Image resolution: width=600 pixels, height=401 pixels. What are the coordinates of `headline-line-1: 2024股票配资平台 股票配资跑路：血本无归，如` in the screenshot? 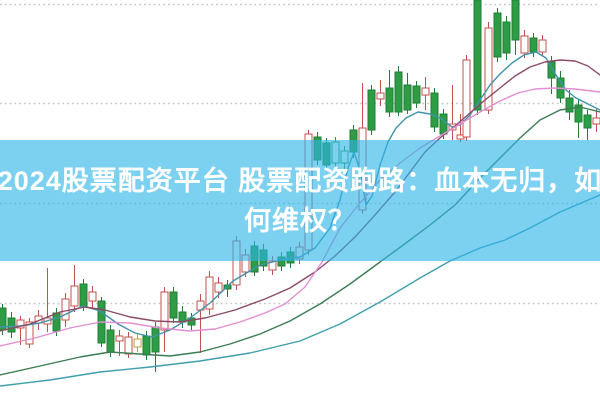 It's located at (300, 180).